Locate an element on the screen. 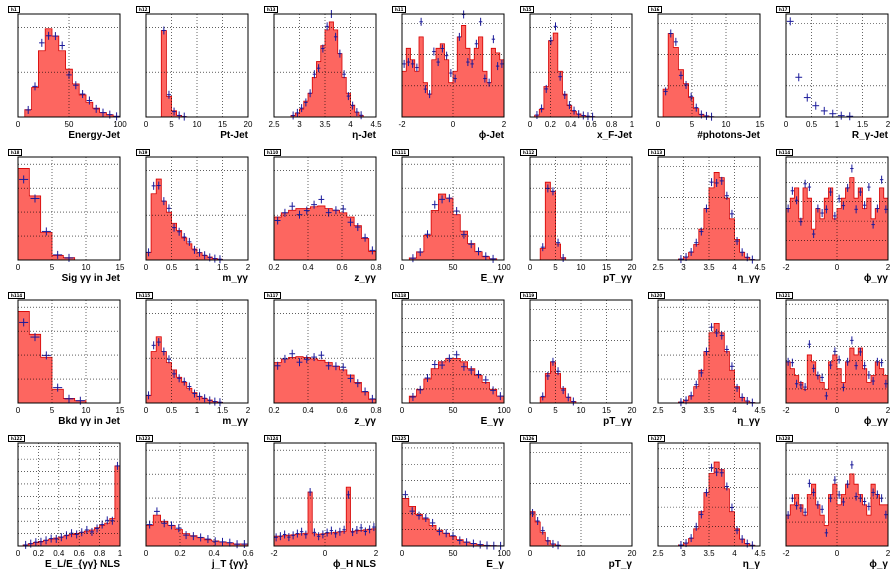 The width and height of the screenshot is (896, 572). x-axis-label: m_γγ is located at coordinates (235, 278).